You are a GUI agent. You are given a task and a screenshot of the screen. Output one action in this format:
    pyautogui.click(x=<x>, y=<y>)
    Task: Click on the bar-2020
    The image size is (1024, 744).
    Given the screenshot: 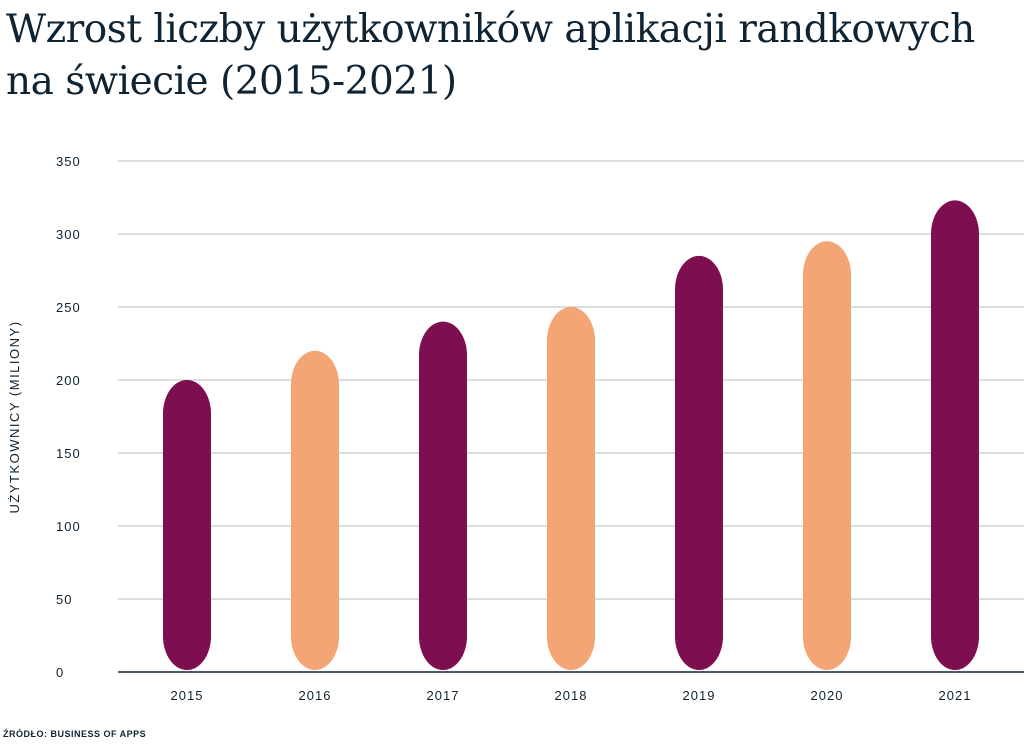 What is the action you would take?
    pyautogui.click(x=827, y=456)
    